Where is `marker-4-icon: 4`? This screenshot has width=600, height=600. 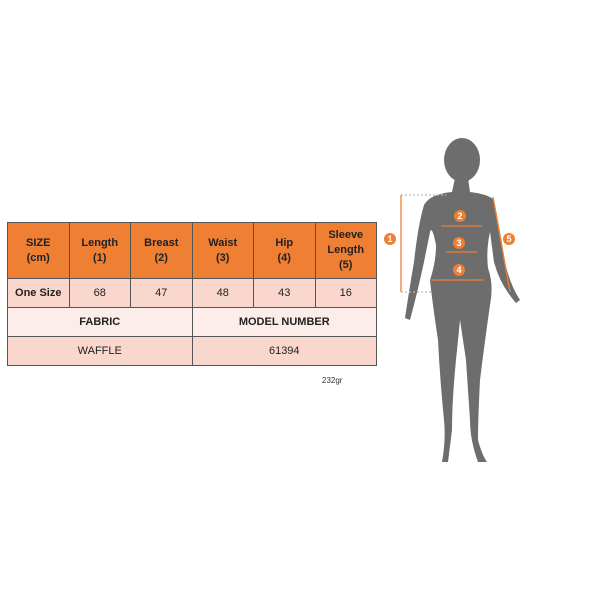 marker-4-icon: 4 is located at coordinates (459, 270).